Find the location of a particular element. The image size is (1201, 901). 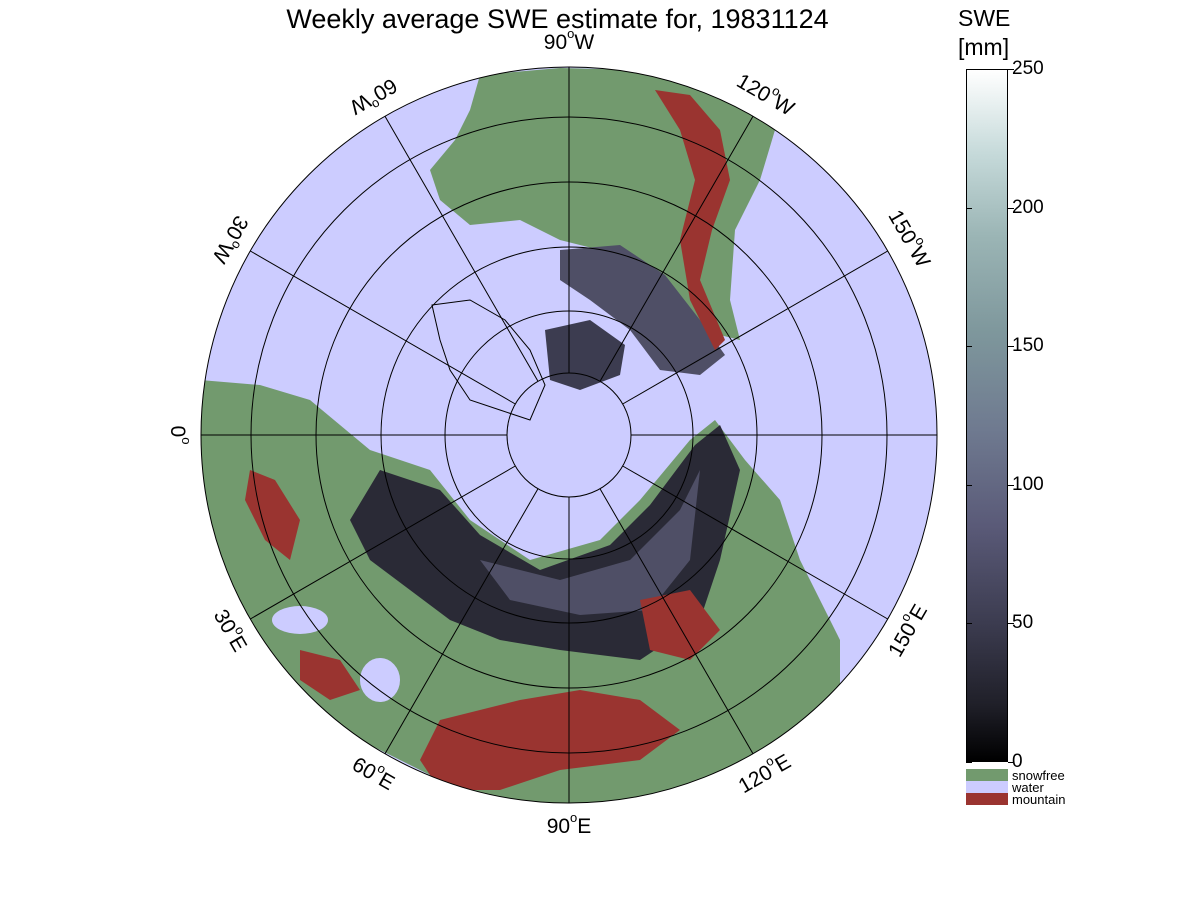

mountain-central-asia is located at coordinates (550, 740).